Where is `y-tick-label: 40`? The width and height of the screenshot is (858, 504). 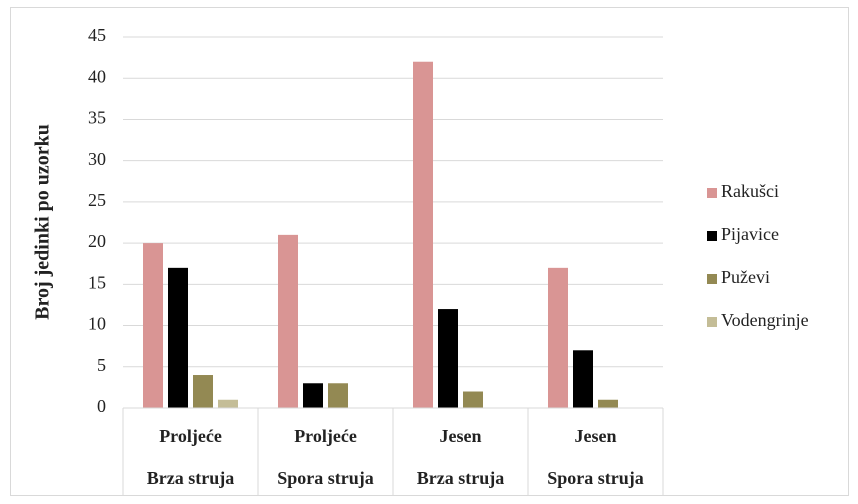
y-tick-label: 40 is located at coordinates (97, 76).